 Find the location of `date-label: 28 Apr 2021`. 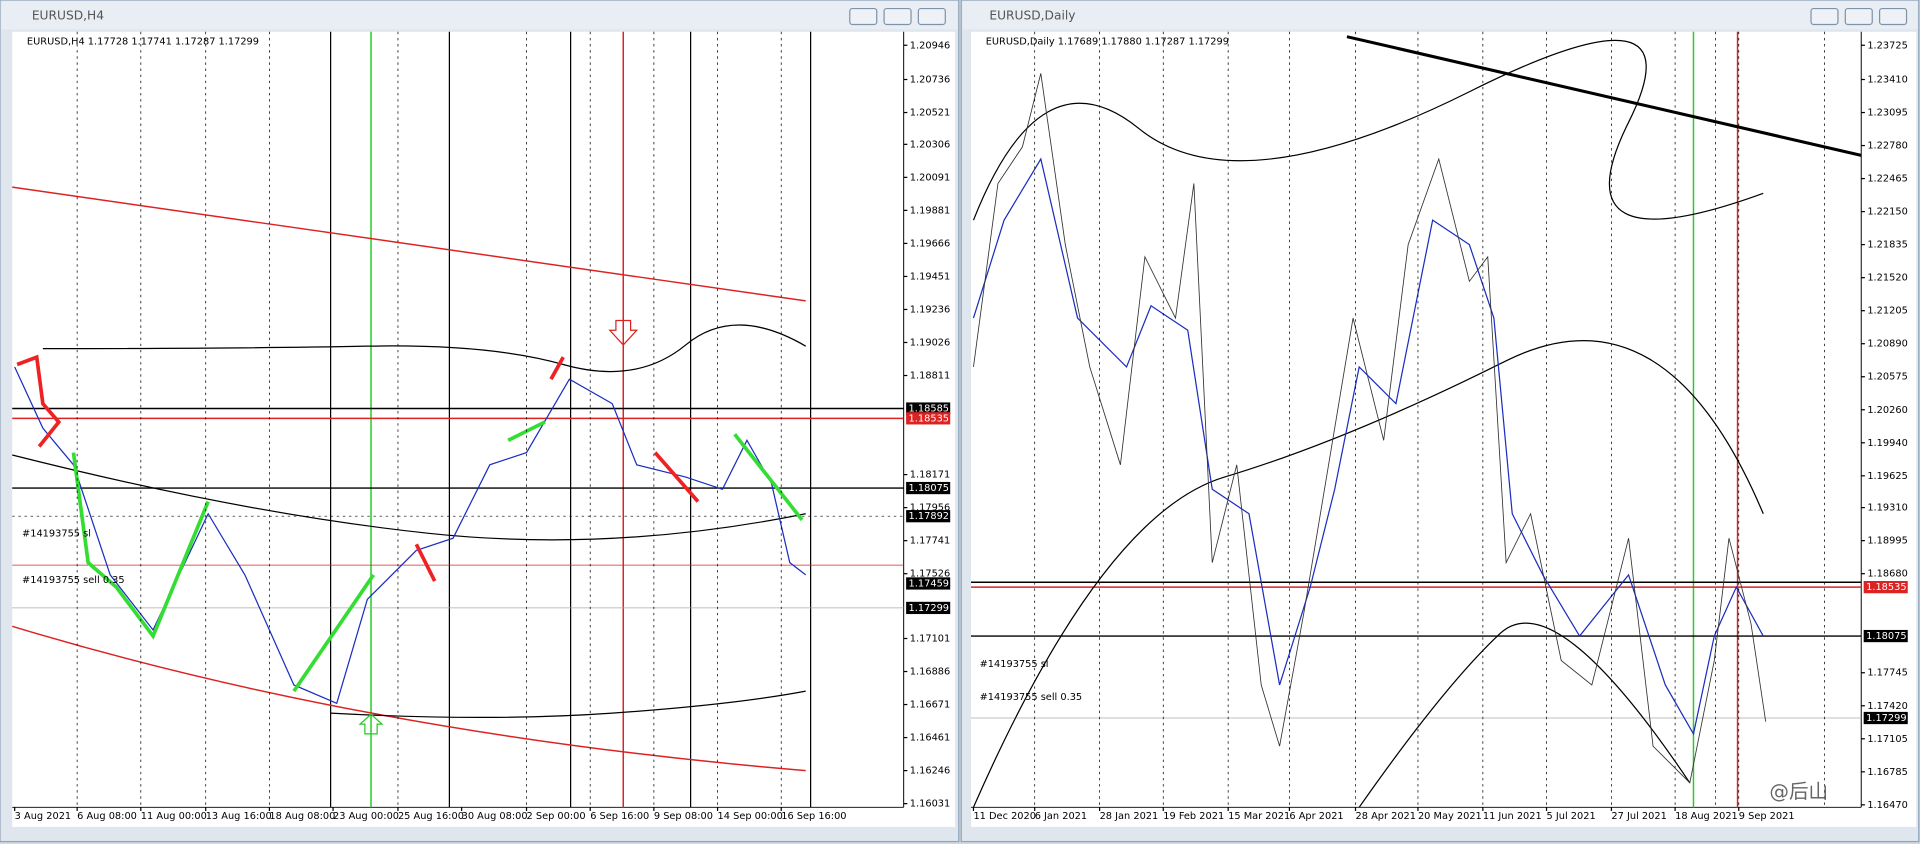

date-label: 28 Apr 2021 is located at coordinates (1386, 816).